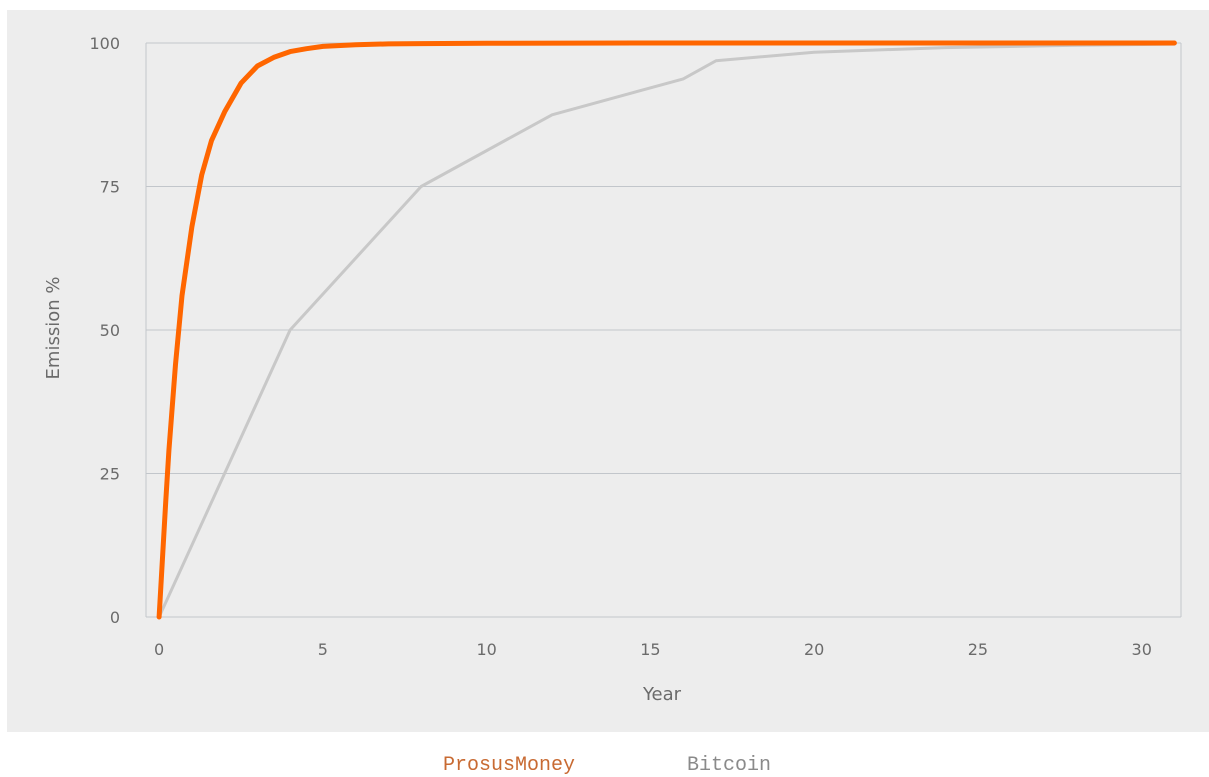 This screenshot has width=1209, height=777. What do you see at coordinates (1142, 649) in the screenshot?
I see `x-tick-label: 30` at bounding box center [1142, 649].